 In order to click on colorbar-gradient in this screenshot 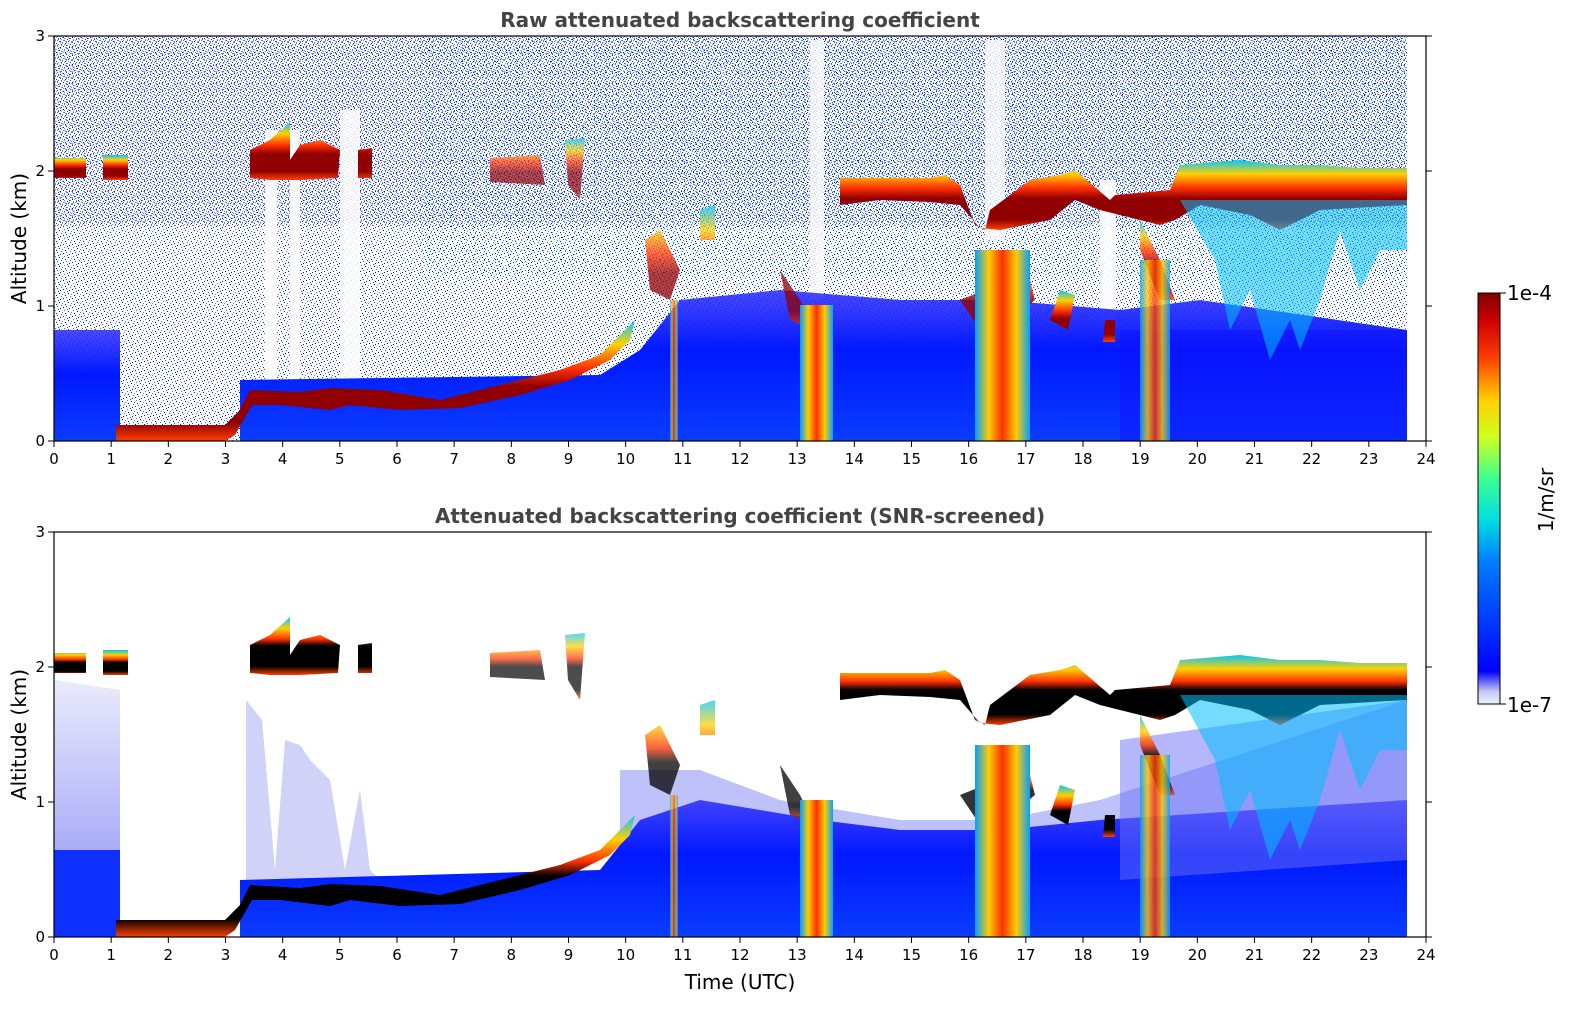, I will do `click(1489, 498)`.